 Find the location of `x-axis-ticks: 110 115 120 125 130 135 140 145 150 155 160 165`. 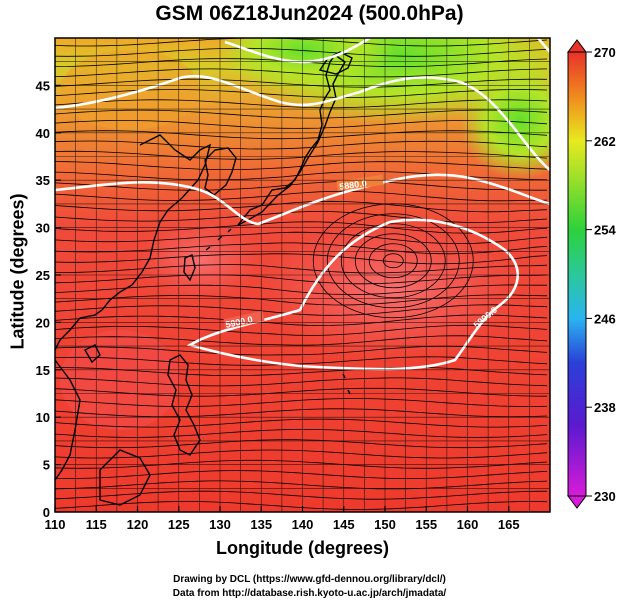

x-axis-ticks: 110 115 120 125 130 135 140 145 150 155 160 165 is located at coordinates (282, 519).